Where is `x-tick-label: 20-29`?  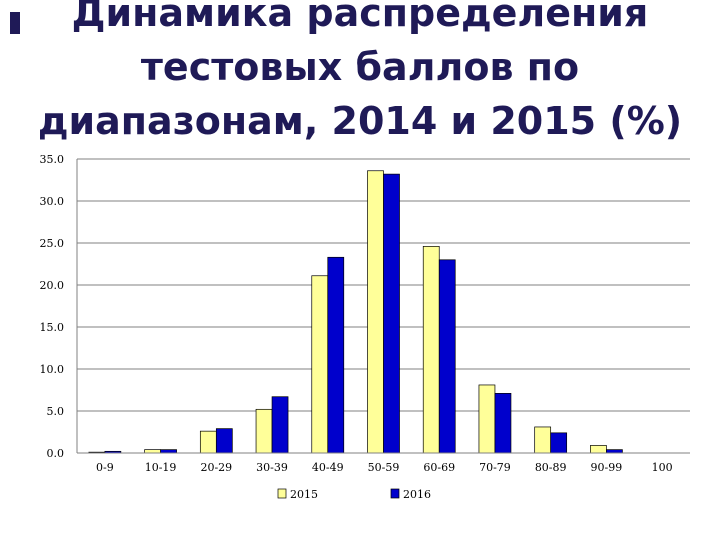 x-tick-label: 20-29 is located at coordinates (216, 467).